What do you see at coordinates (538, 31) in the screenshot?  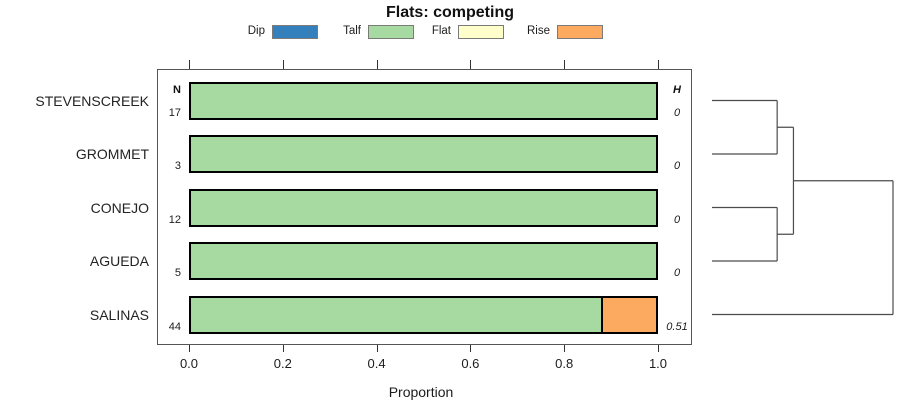 I see `legend-label-rise: Rise` at bounding box center [538, 31].